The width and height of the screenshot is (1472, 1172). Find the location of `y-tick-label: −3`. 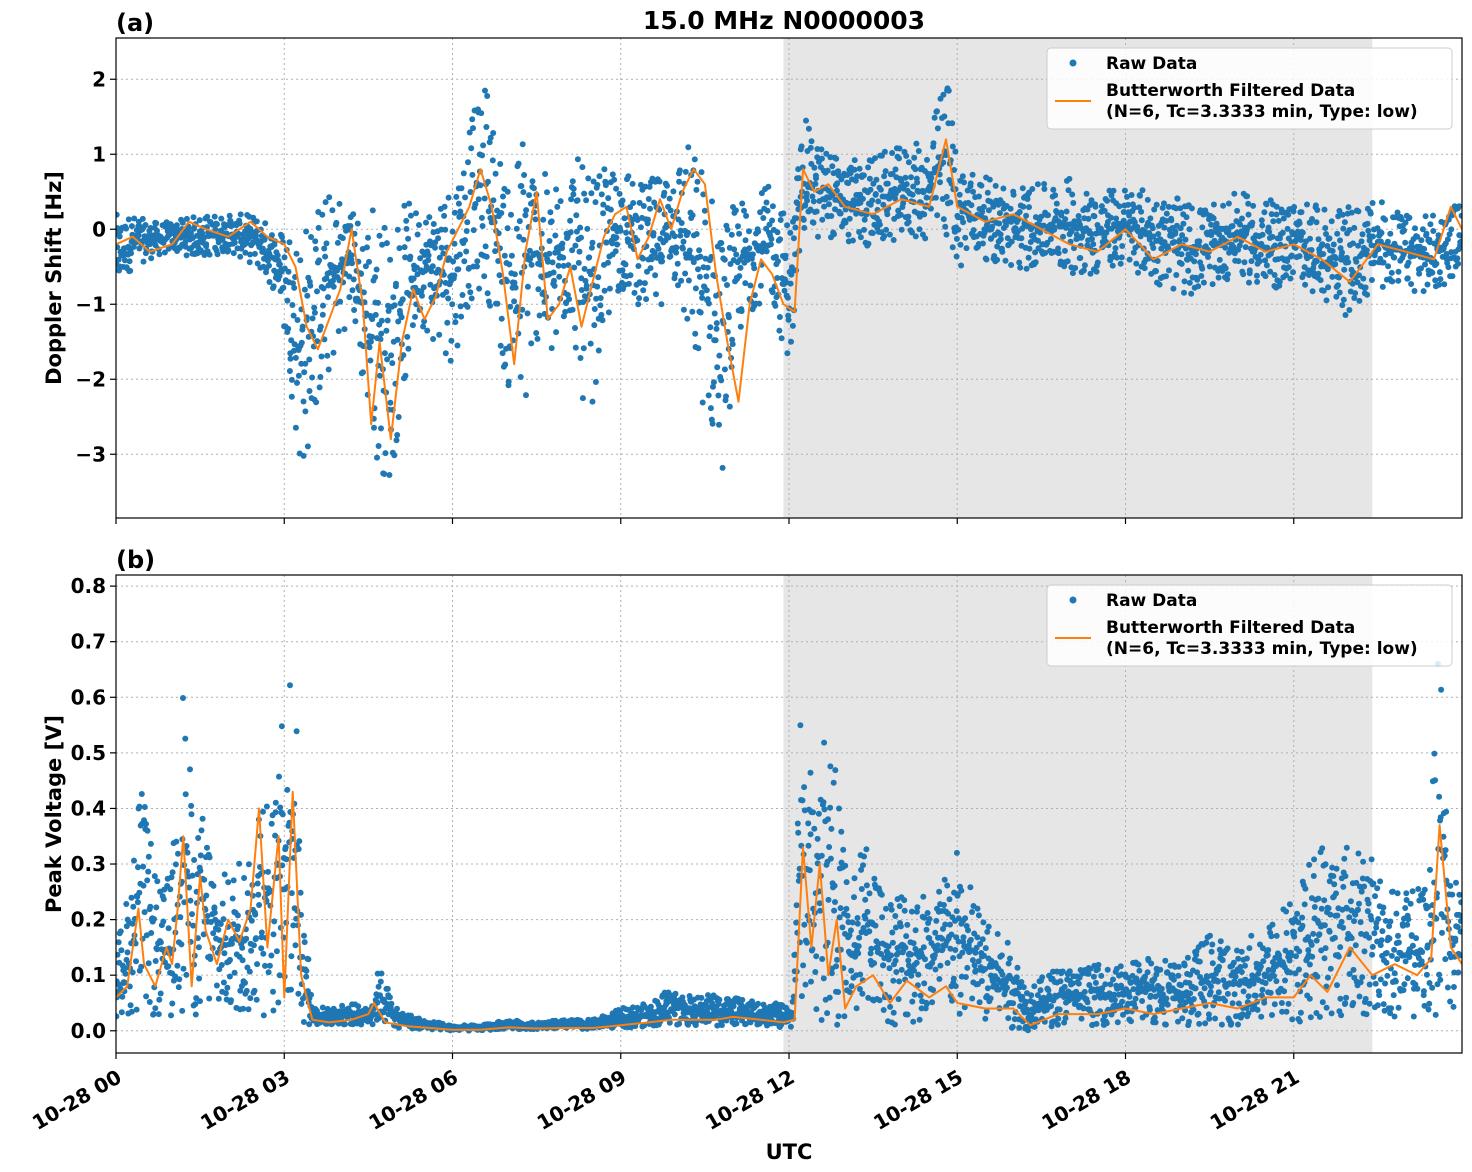

y-tick-label: −3 is located at coordinates (90, 454).